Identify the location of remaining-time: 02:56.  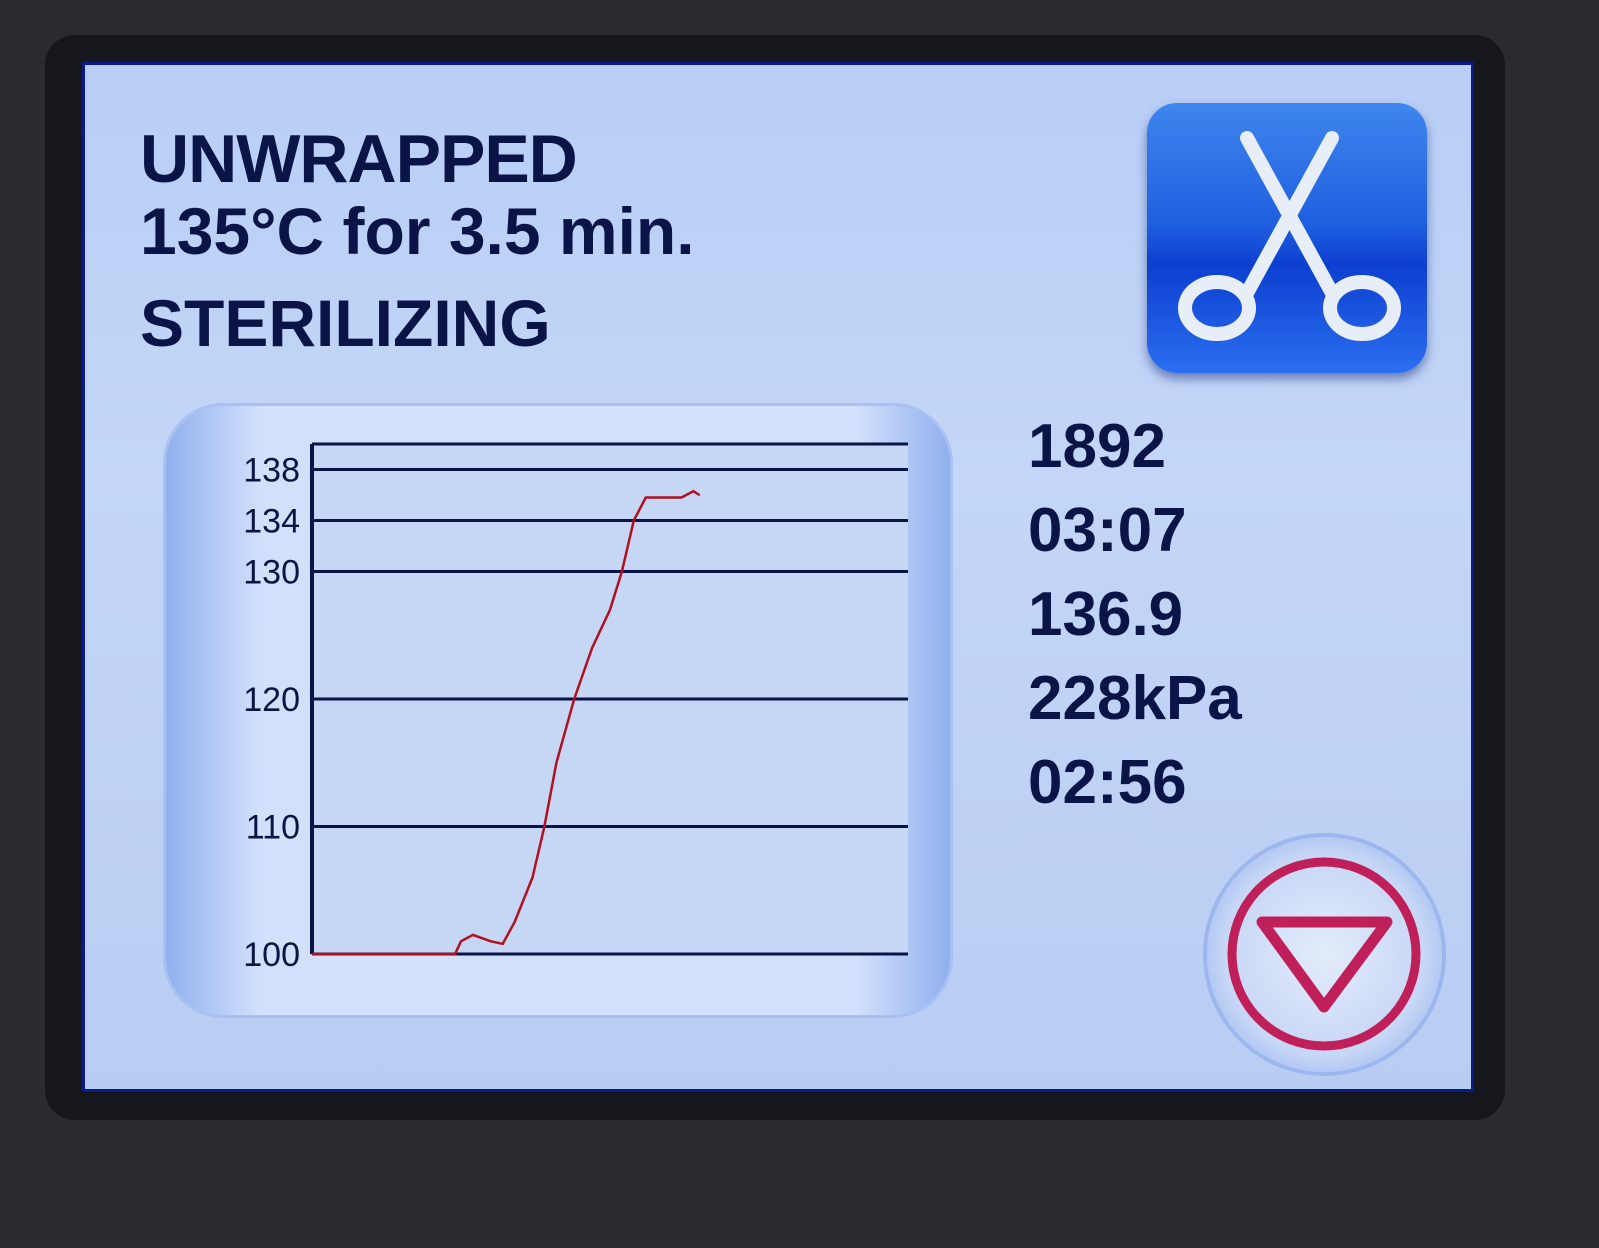
(1107, 782).